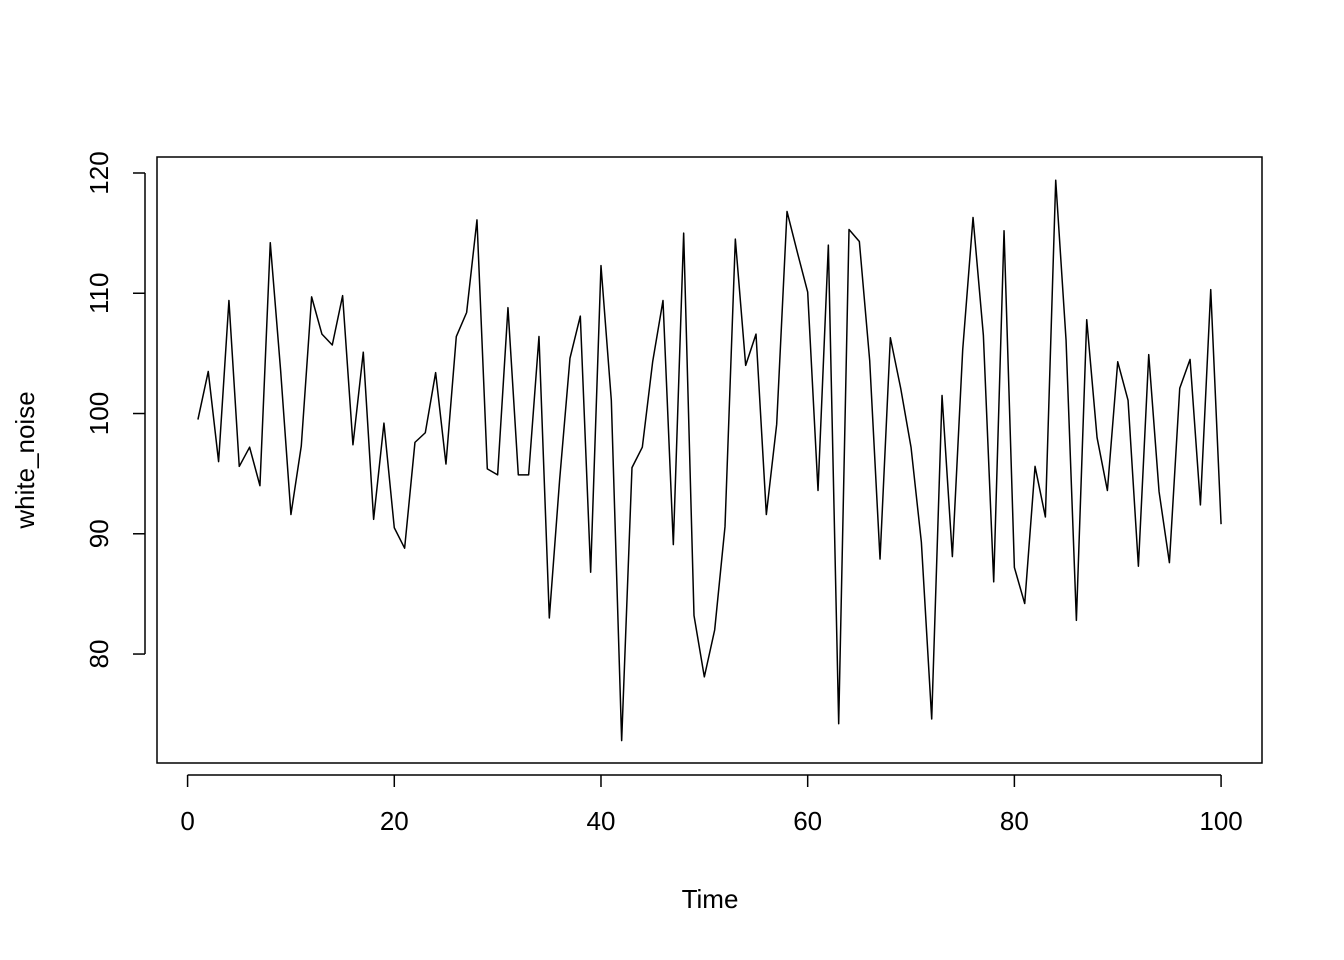 The width and height of the screenshot is (1344, 960). I want to click on x-tick-label: 0, so click(187, 821).